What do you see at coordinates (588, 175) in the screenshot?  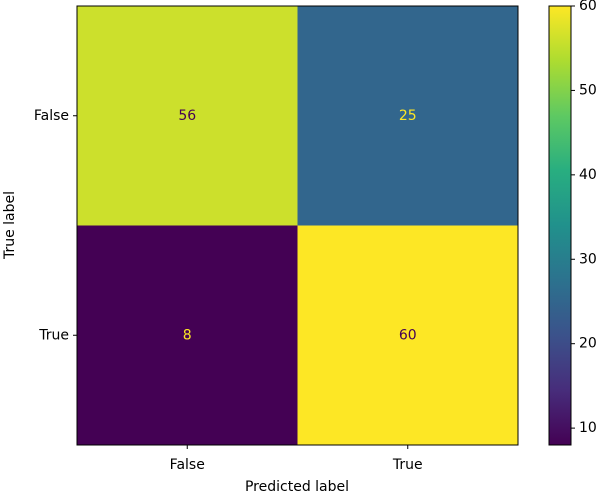 I see `colorbar-tick-label: 40` at bounding box center [588, 175].